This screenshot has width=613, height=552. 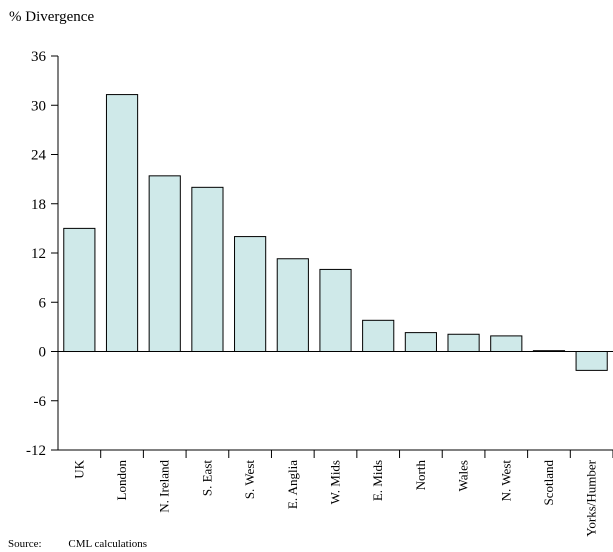 What do you see at coordinates (506, 343) in the screenshot?
I see `bar-n-west` at bounding box center [506, 343].